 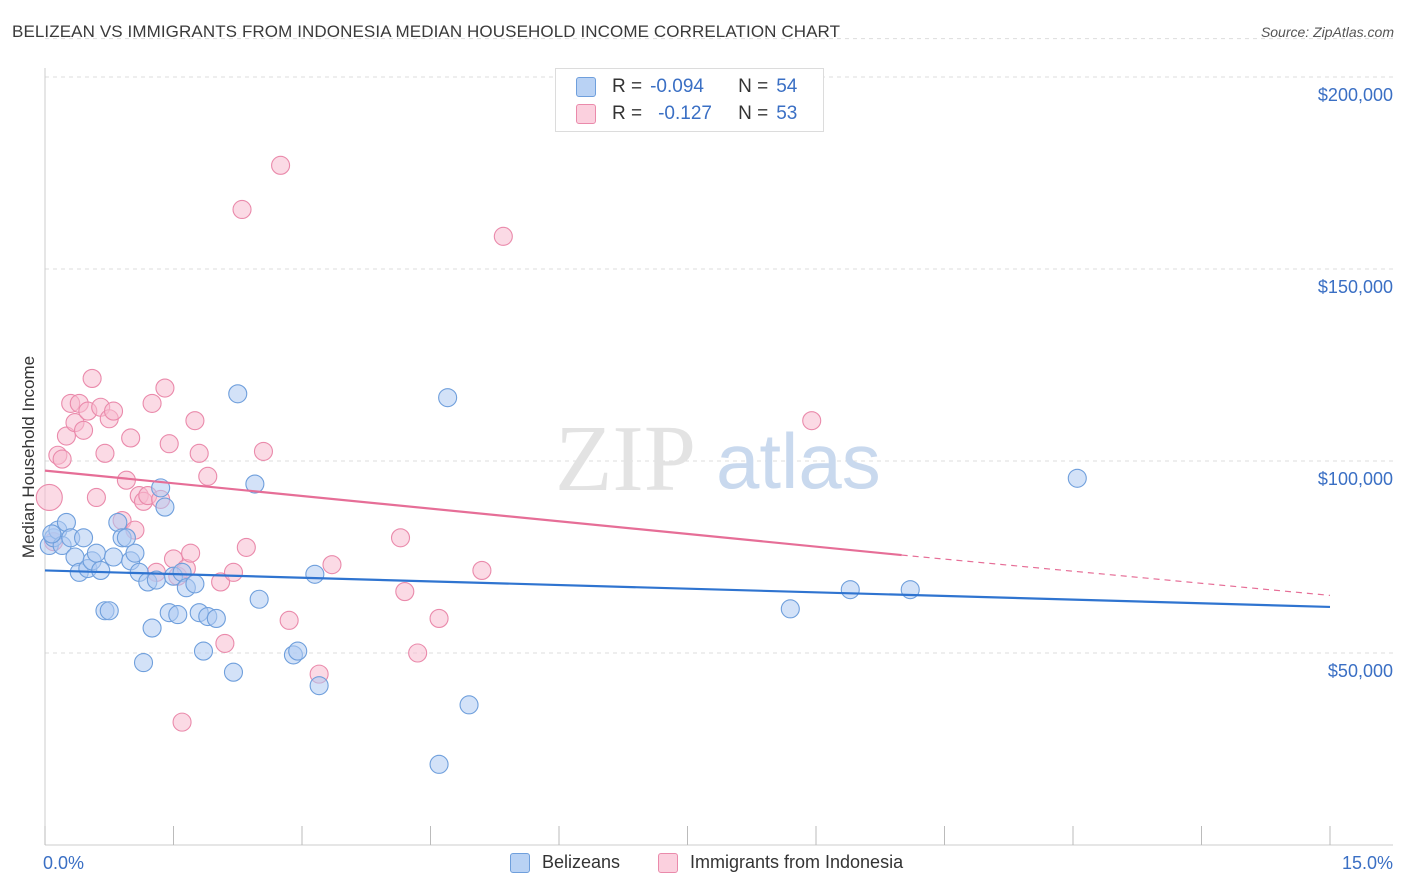 What do you see at coordinates (1355, 479) in the screenshot?
I see `y-tick-label: $100,000` at bounding box center [1355, 479].